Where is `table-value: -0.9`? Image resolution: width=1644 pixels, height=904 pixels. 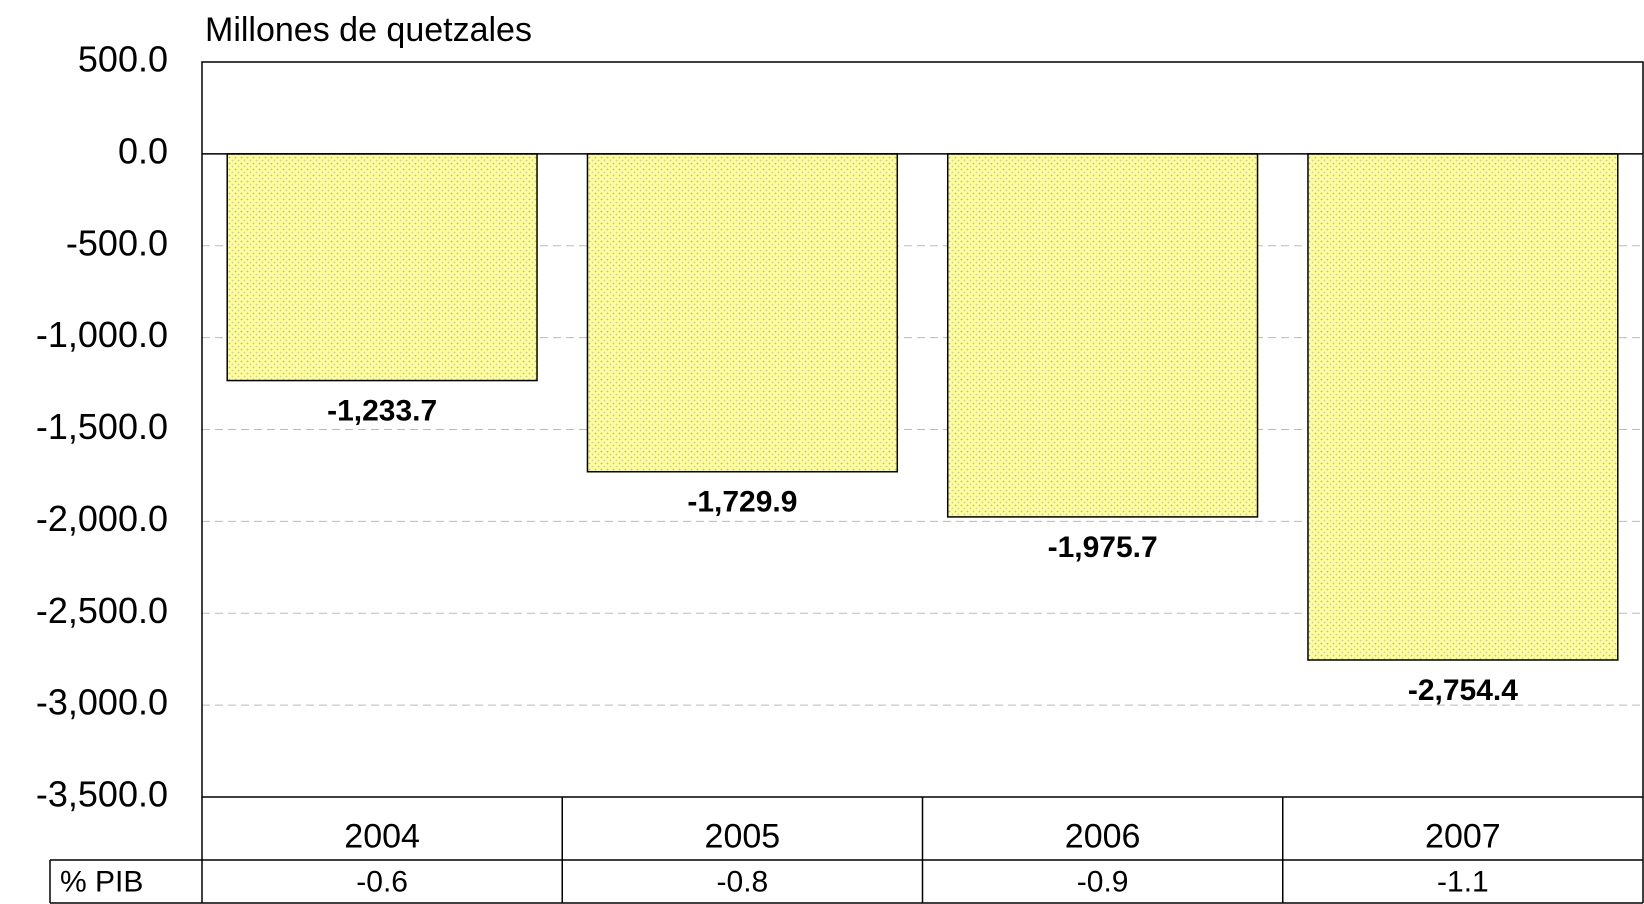
table-value: -0.9 is located at coordinates (1103, 881).